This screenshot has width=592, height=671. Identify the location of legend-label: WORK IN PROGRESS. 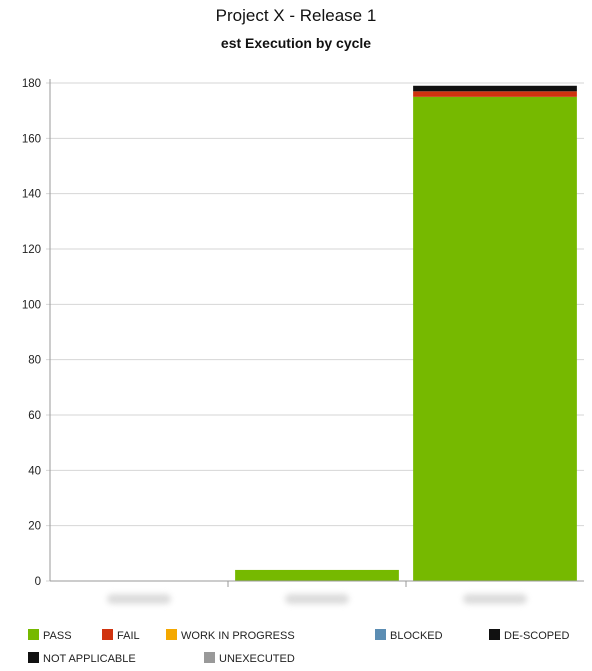
(238, 636).